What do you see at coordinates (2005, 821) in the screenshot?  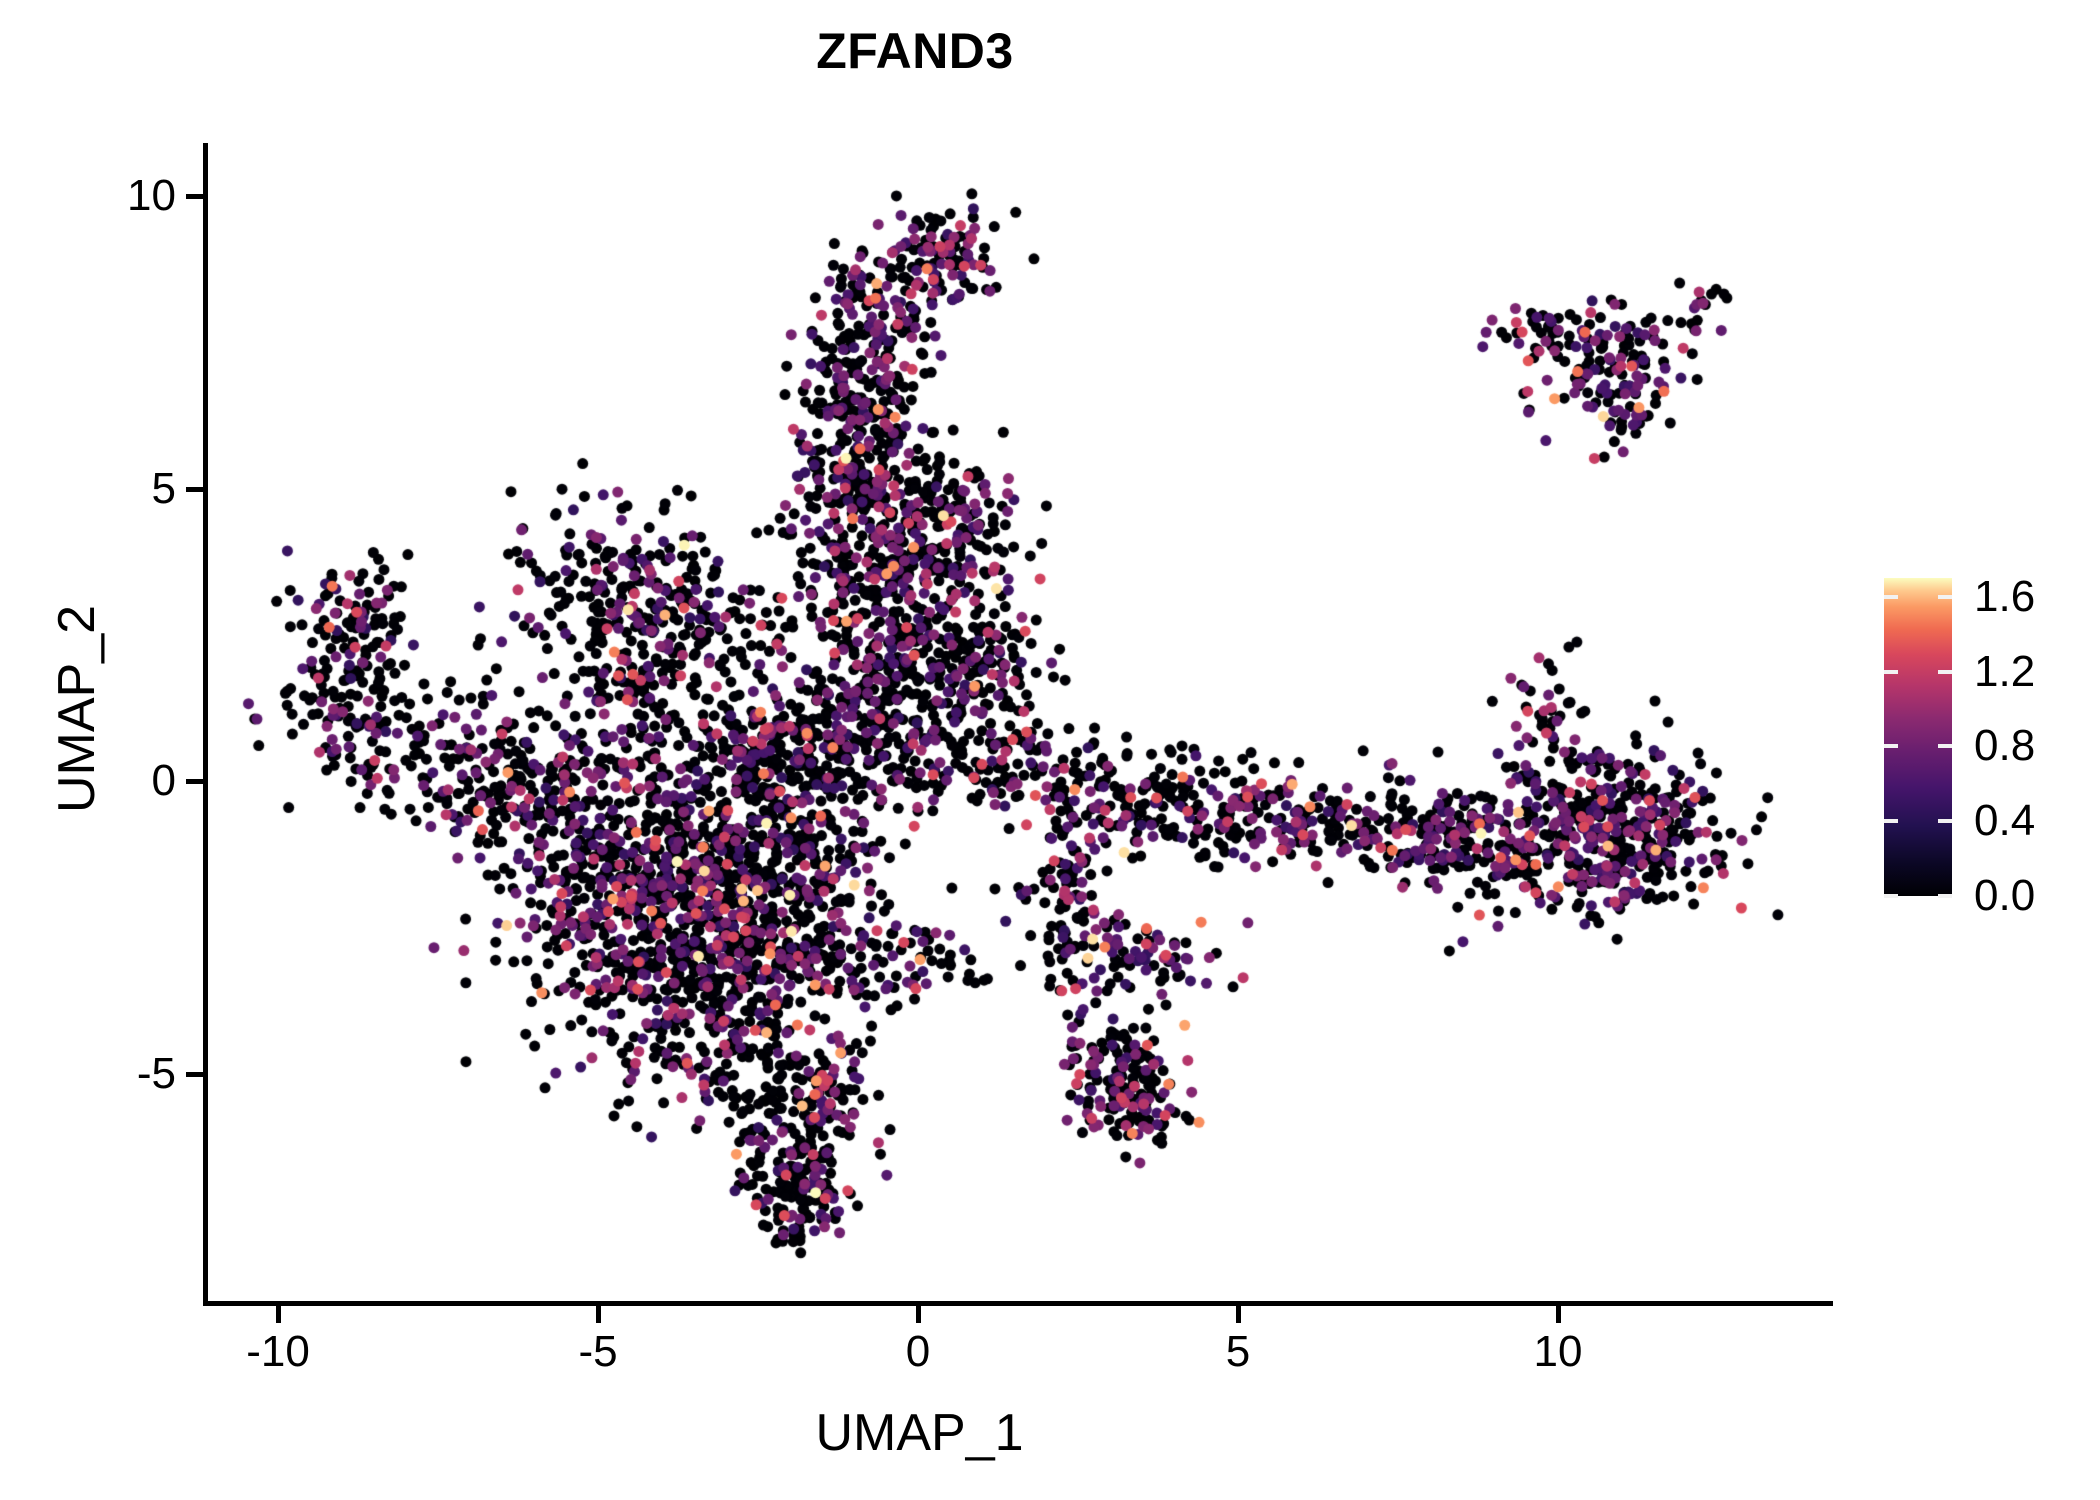 I see `colorbar-tick-label: 0.4` at bounding box center [2005, 821].